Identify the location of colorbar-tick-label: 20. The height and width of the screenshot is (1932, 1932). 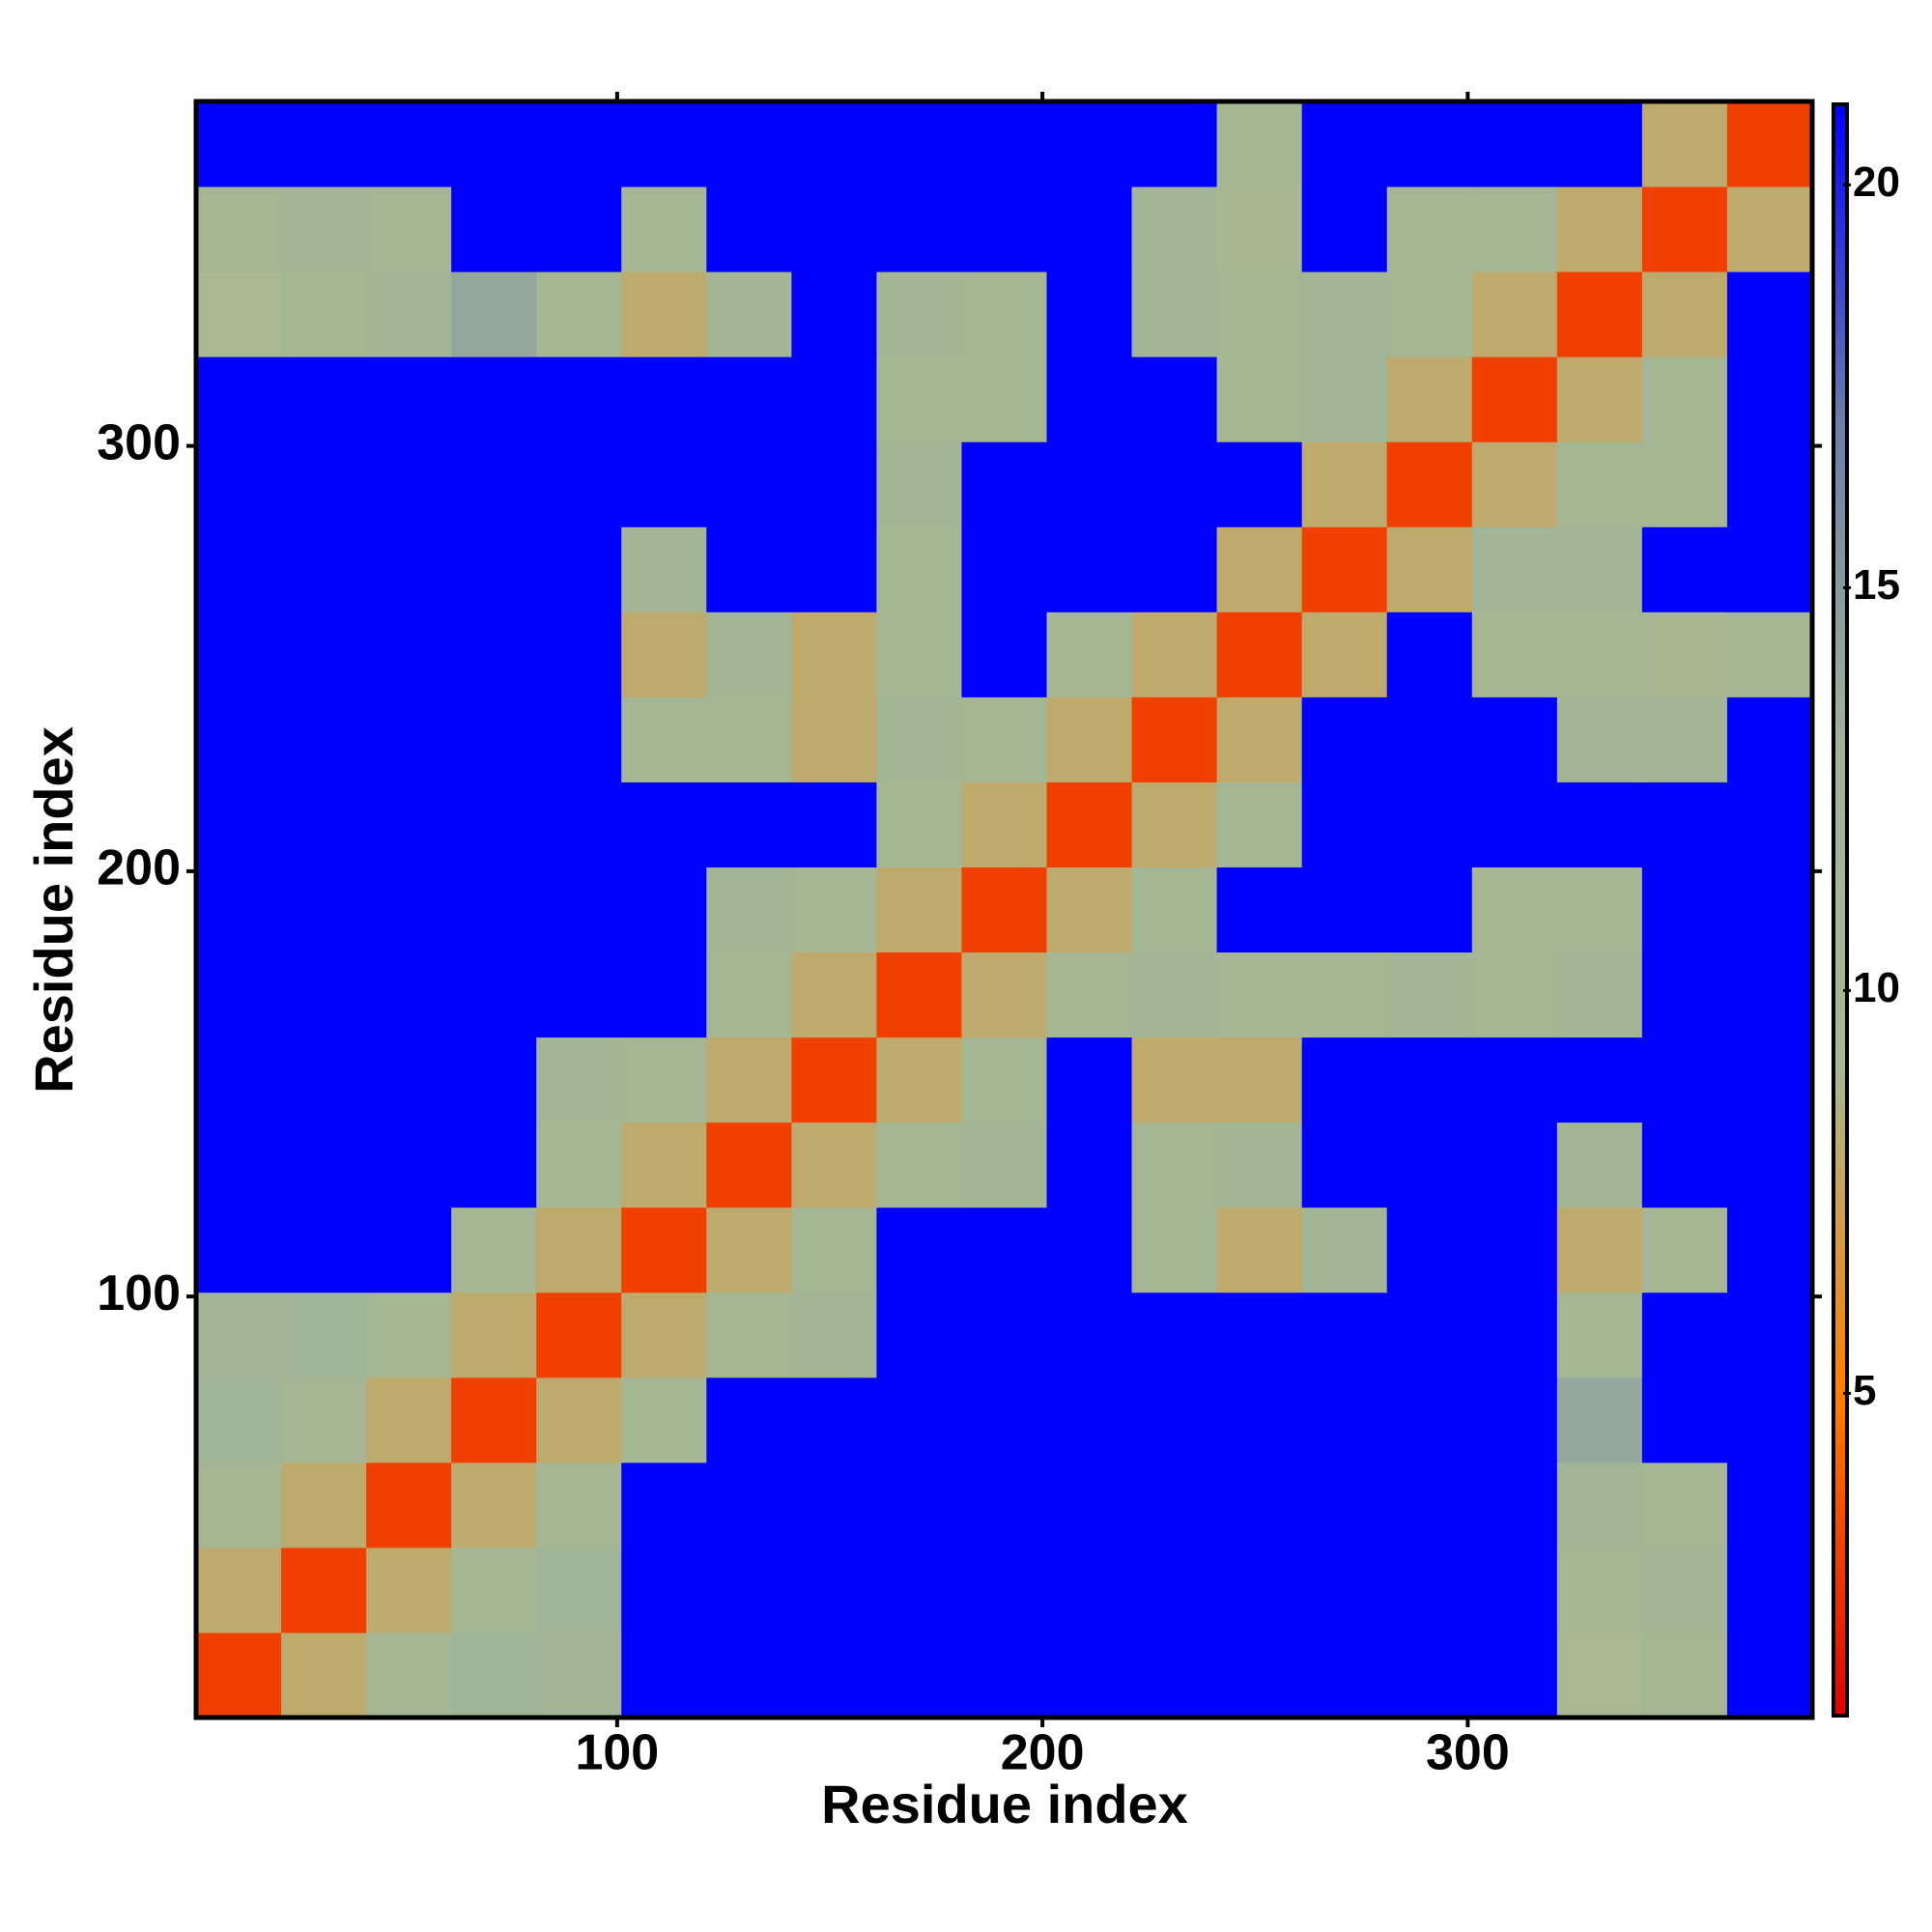
(1876, 182).